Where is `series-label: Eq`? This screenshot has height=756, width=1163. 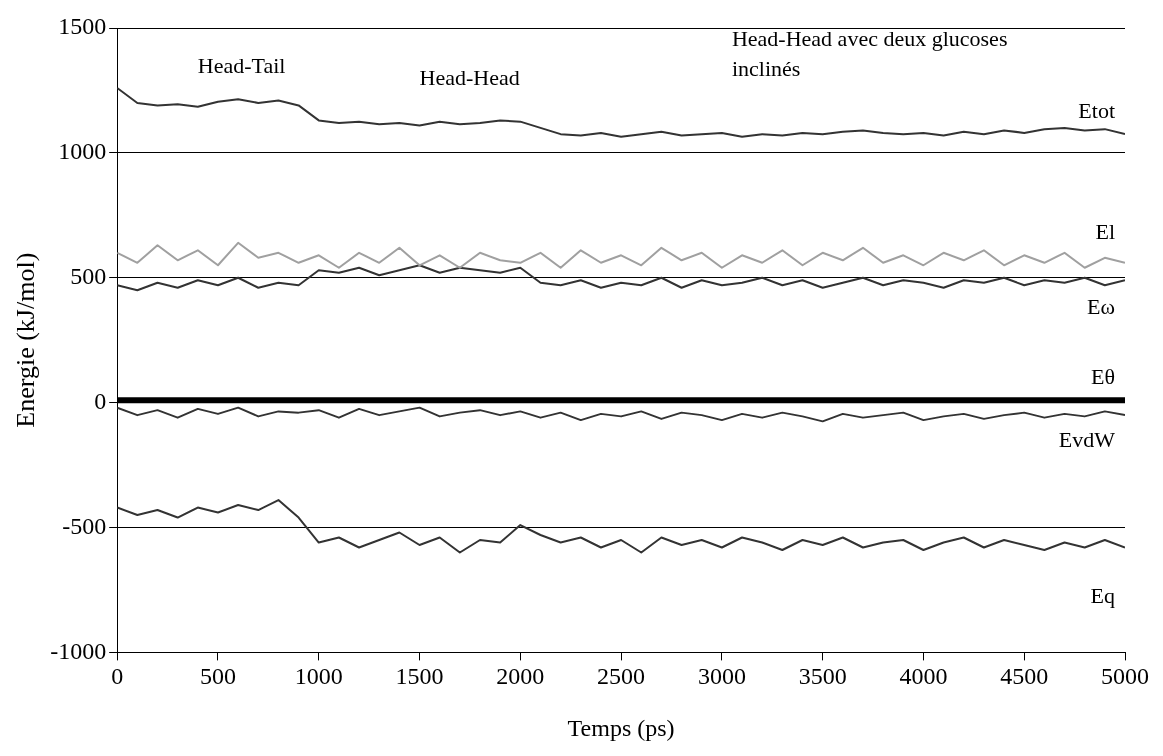 series-label: Eq is located at coordinates (1102, 596).